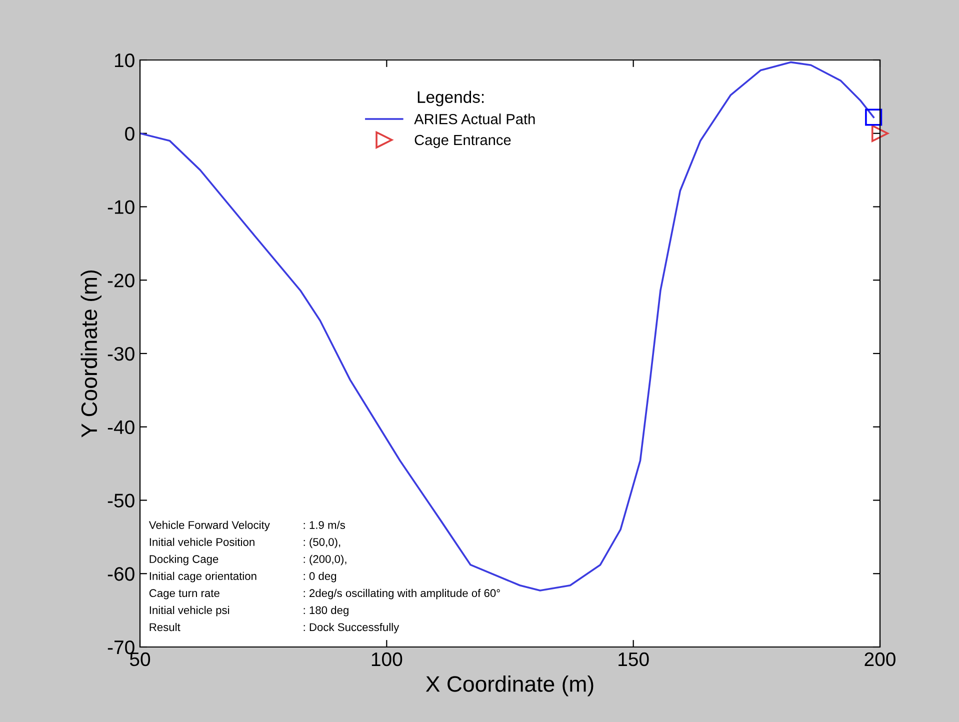 The width and height of the screenshot is (959, 722). I want to click on x-tick-label: 200, so click(880, 659).